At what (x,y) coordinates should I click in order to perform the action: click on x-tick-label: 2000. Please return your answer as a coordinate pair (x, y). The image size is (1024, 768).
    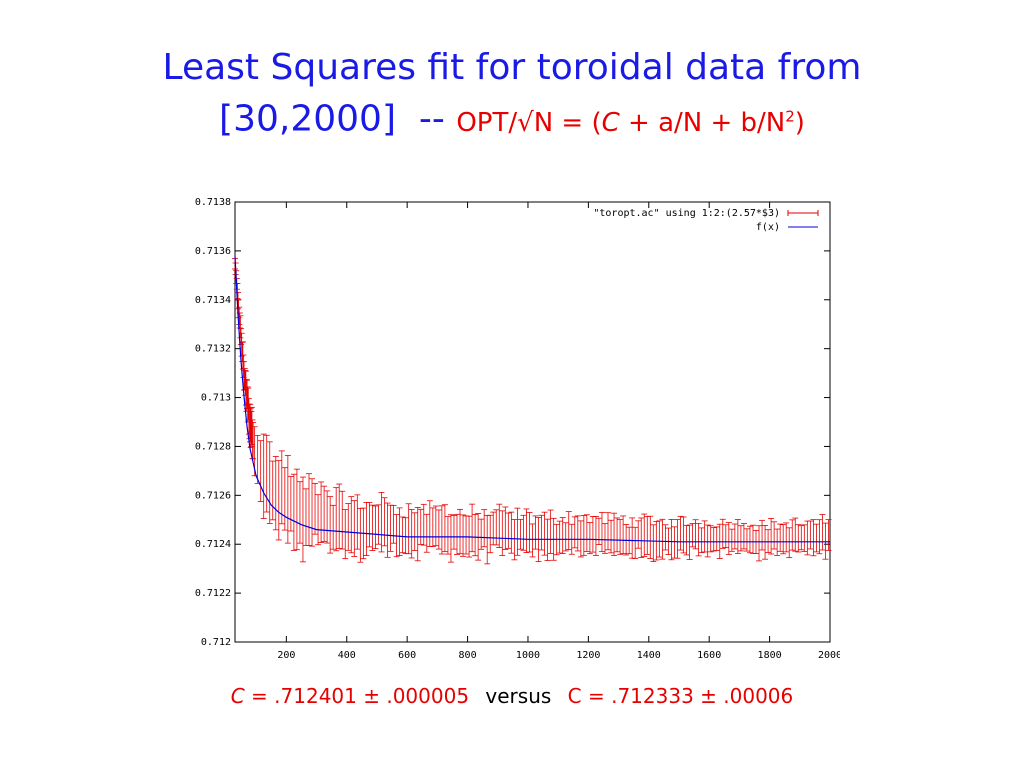
    Looking at the image, I should click on (829, 655).